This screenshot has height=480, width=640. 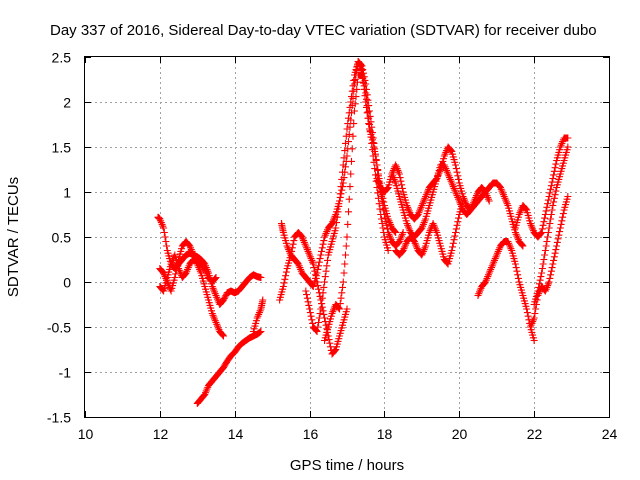 I want to click on x-tick-label: 20, so click(x=460, y=434).